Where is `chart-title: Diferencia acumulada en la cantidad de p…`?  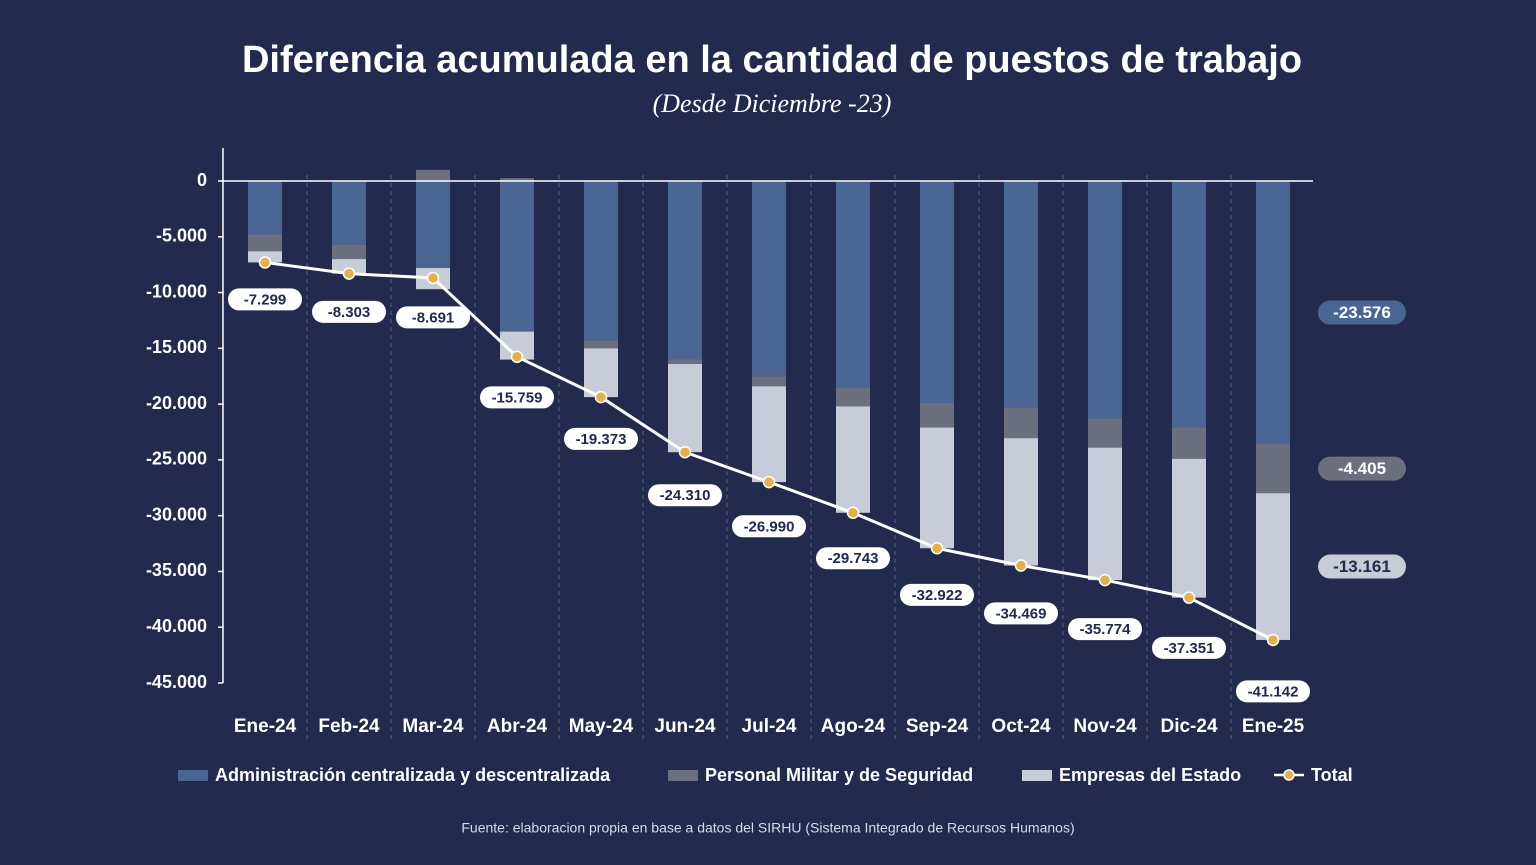 chart-title: Diferencia acumulada en la cantidad de p… is located at coordinates (772, 60).